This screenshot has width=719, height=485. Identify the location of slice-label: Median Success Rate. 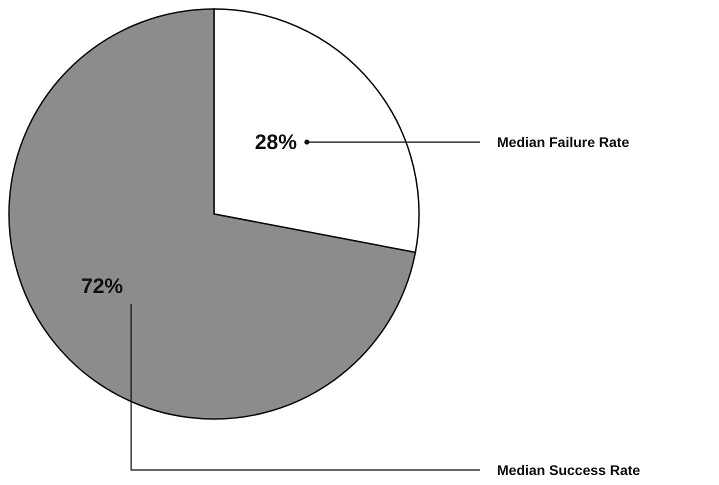
(568, 470).